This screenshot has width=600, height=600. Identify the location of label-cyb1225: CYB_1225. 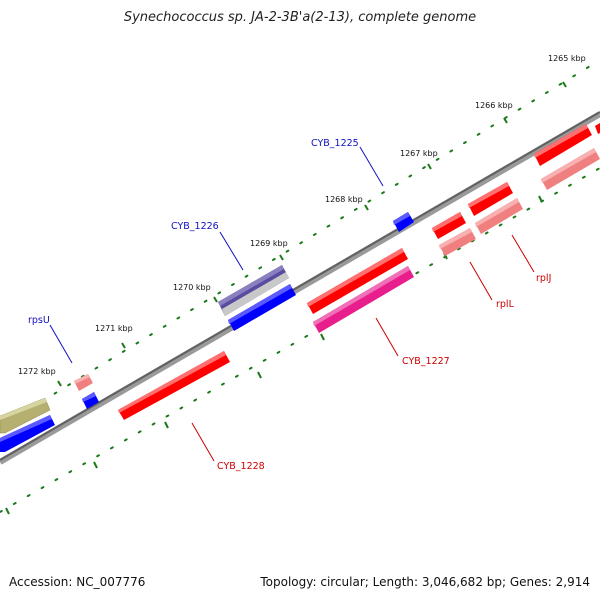
(335, 143).